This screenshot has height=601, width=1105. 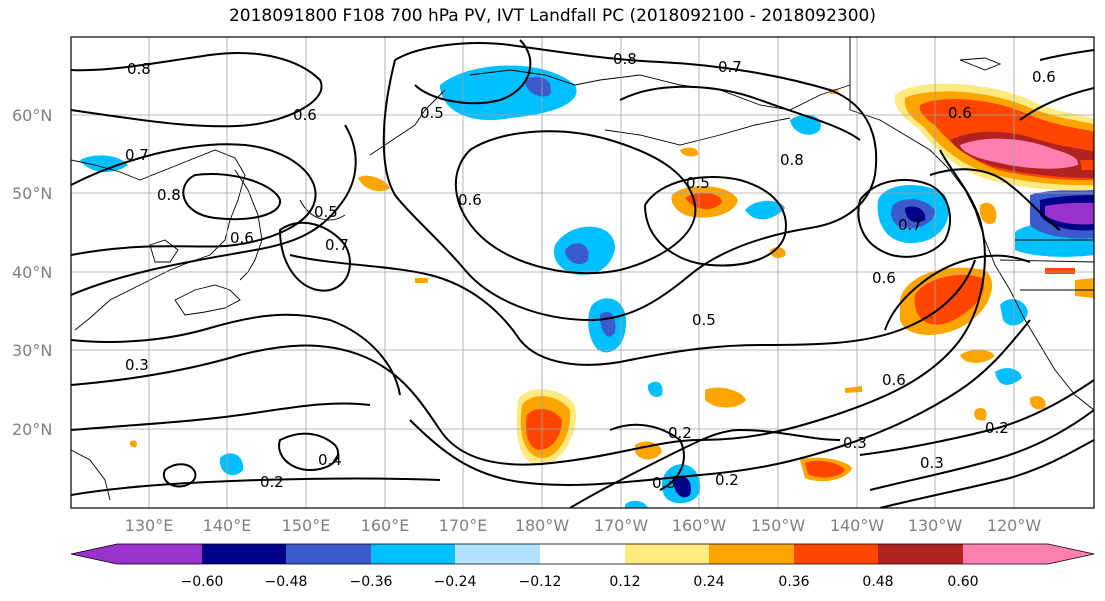 I want to click on colorbar-extend-max, so click(x=1071, y=554).